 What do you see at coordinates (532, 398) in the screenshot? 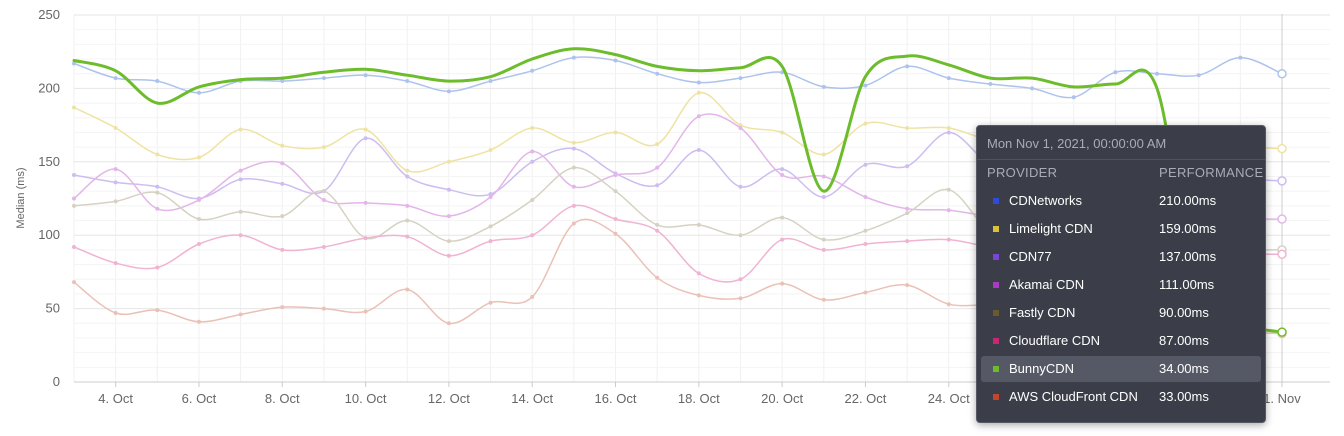
I see `x-tick-label: 14. Oct` at bounding box center [532, 398].